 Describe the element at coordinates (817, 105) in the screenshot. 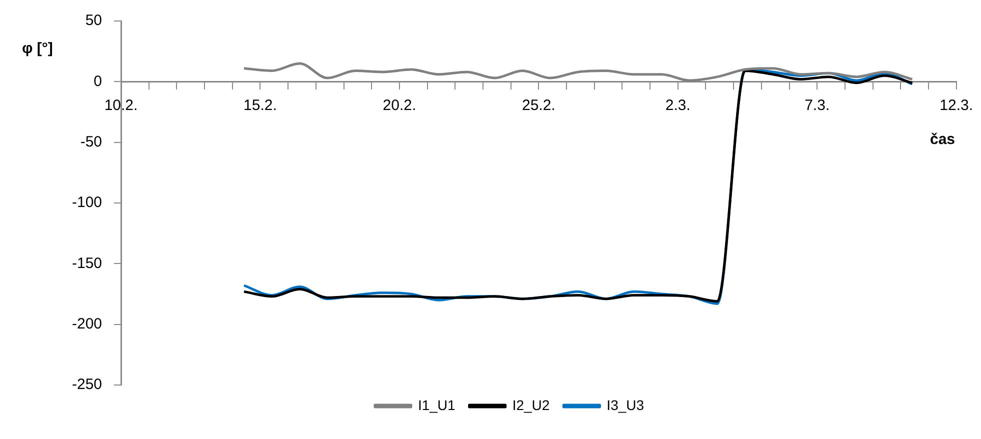

I see `x-tick-label: 7.3.` at that location.